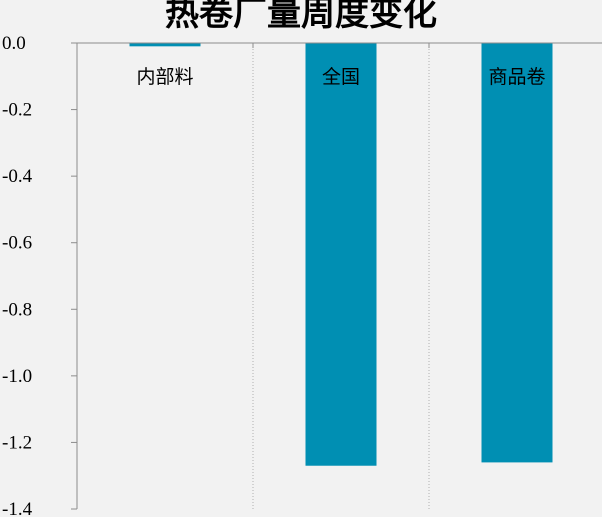 This screenshot has width=602, height=517. Describe the element at coordinates (17, 376) in the screenshot. I see `y-tick-label: -1.0` at that location.